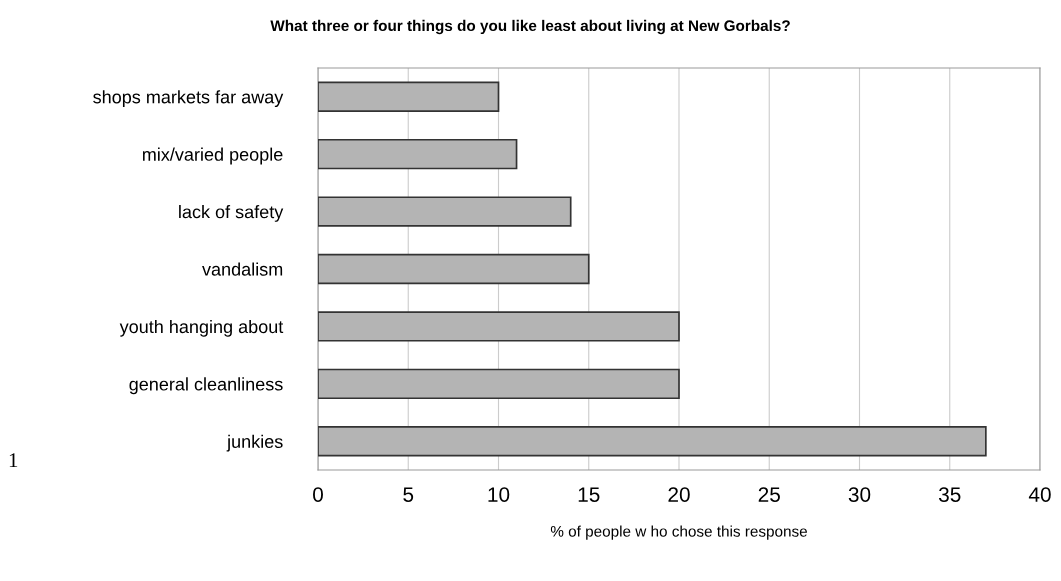 This screenshot has height=581, width=1061. Describe the element at coordinates (242, 269) in the screenshot. I see `y-tick-label: vandalism` at that location.